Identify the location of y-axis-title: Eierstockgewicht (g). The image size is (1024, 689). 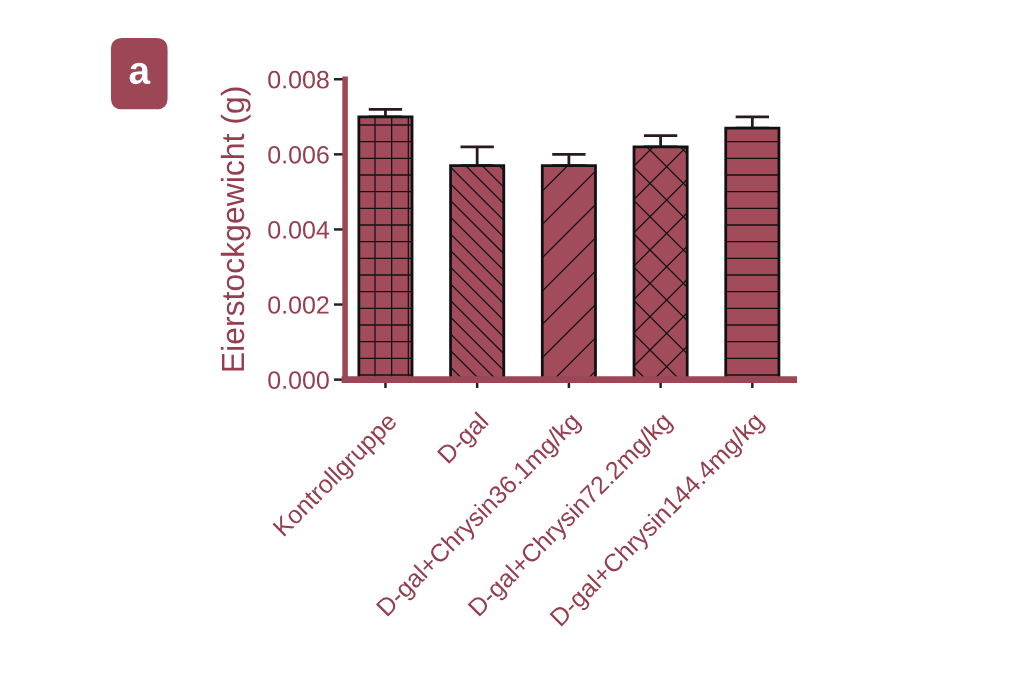
(235, 229).